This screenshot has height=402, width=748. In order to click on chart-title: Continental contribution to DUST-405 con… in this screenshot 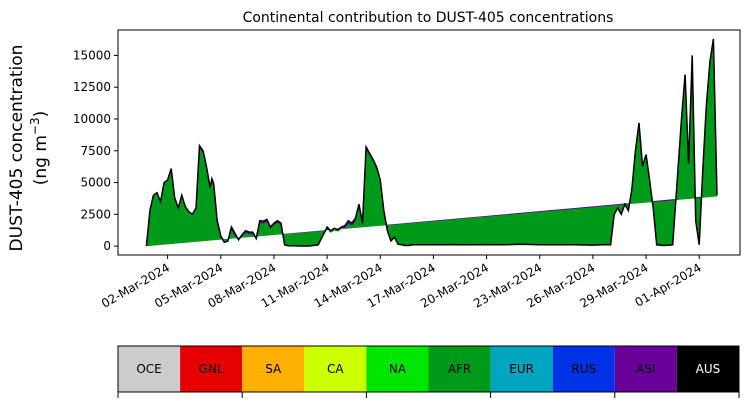, I will do `click(428, 18)`.